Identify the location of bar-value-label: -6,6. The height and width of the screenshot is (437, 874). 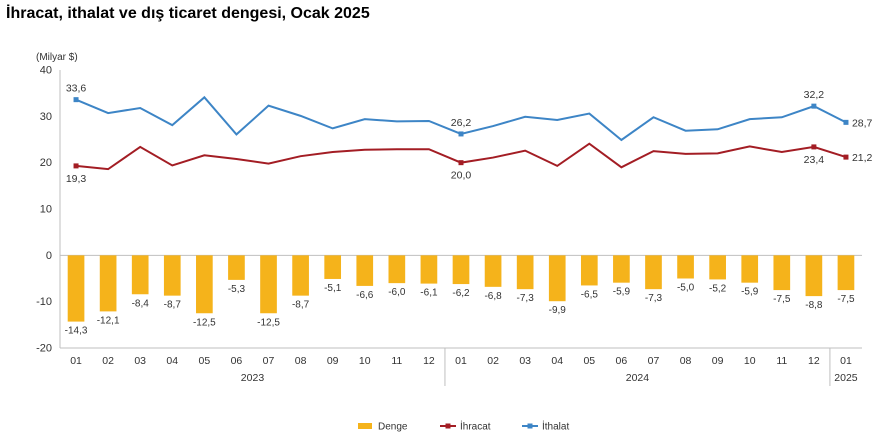
(365, 295).